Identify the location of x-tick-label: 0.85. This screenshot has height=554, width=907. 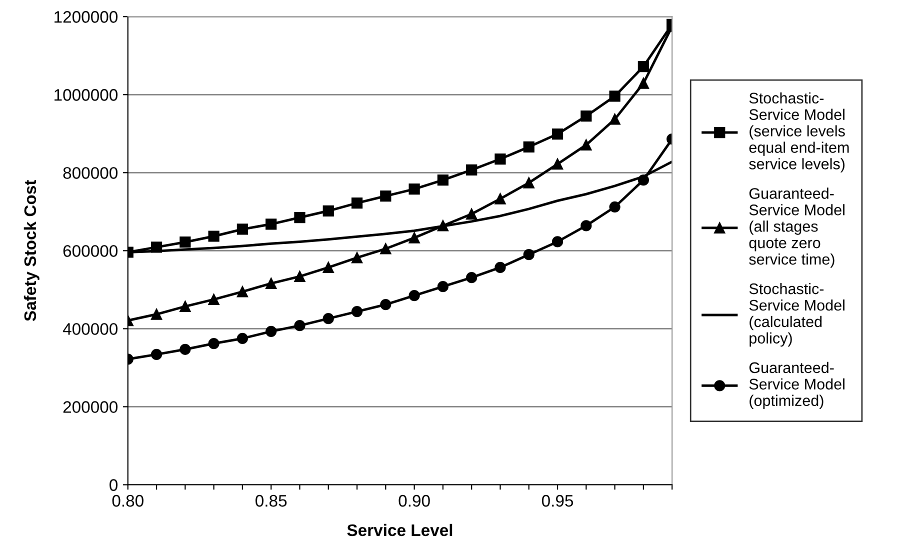
(271, 500).